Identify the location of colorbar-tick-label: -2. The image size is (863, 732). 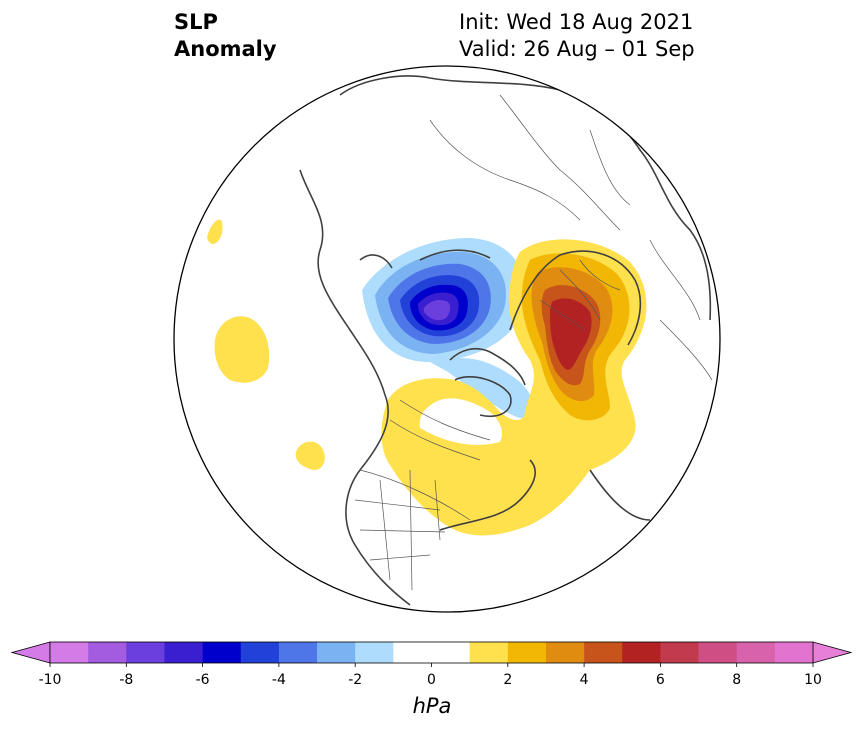
(355, 680).